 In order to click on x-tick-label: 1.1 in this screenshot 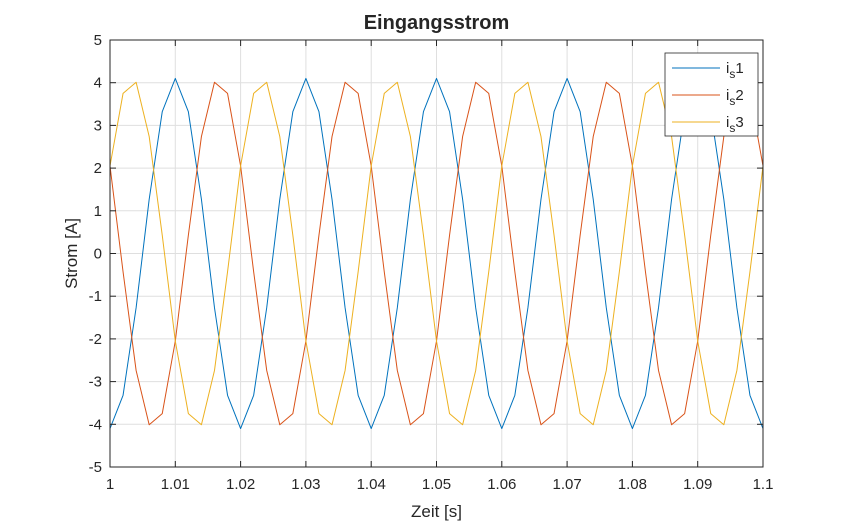, I will do `click(763, 484)`.